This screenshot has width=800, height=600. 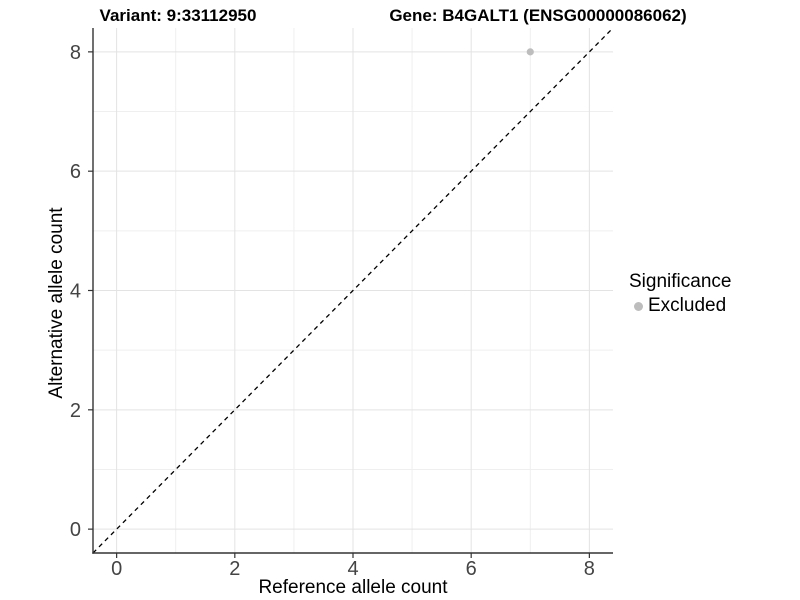 I want to click on legend-entry-excluded: Excluded, so click(x=680, y=306).